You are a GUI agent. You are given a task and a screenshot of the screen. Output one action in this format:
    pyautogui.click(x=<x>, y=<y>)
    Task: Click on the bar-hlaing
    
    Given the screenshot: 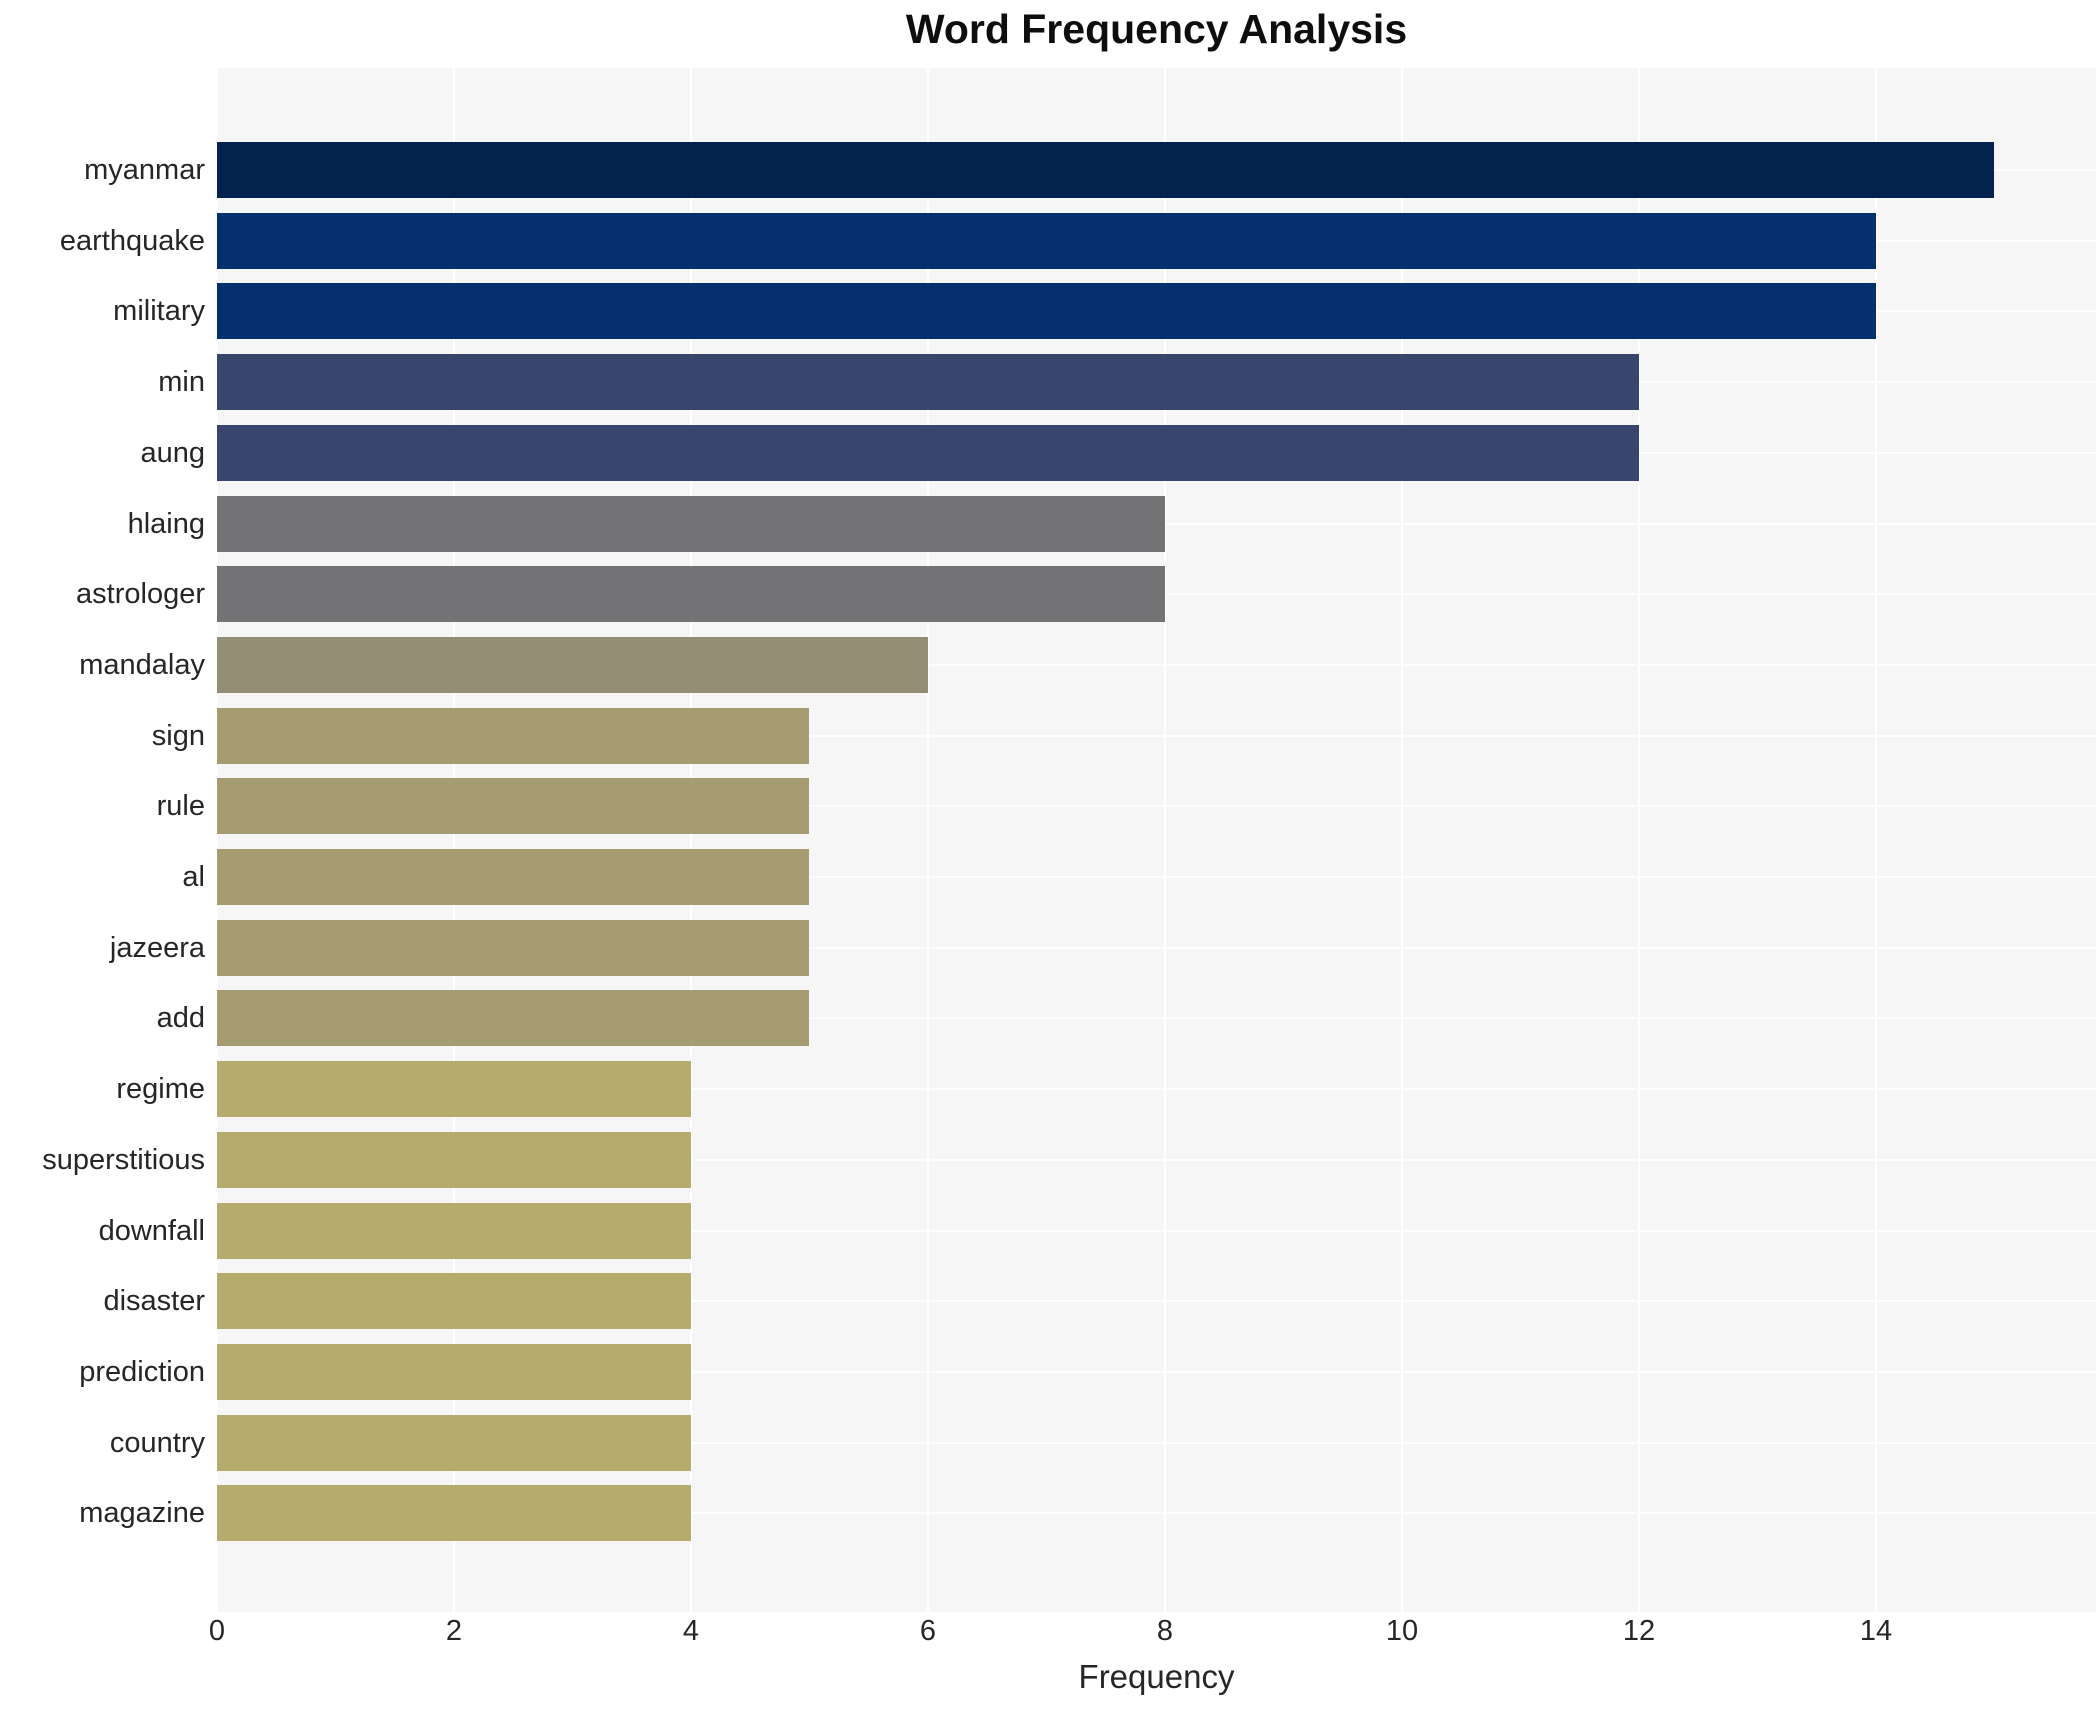 What is the action you would take?
    pyautogui.click(x=691, y=524)
    